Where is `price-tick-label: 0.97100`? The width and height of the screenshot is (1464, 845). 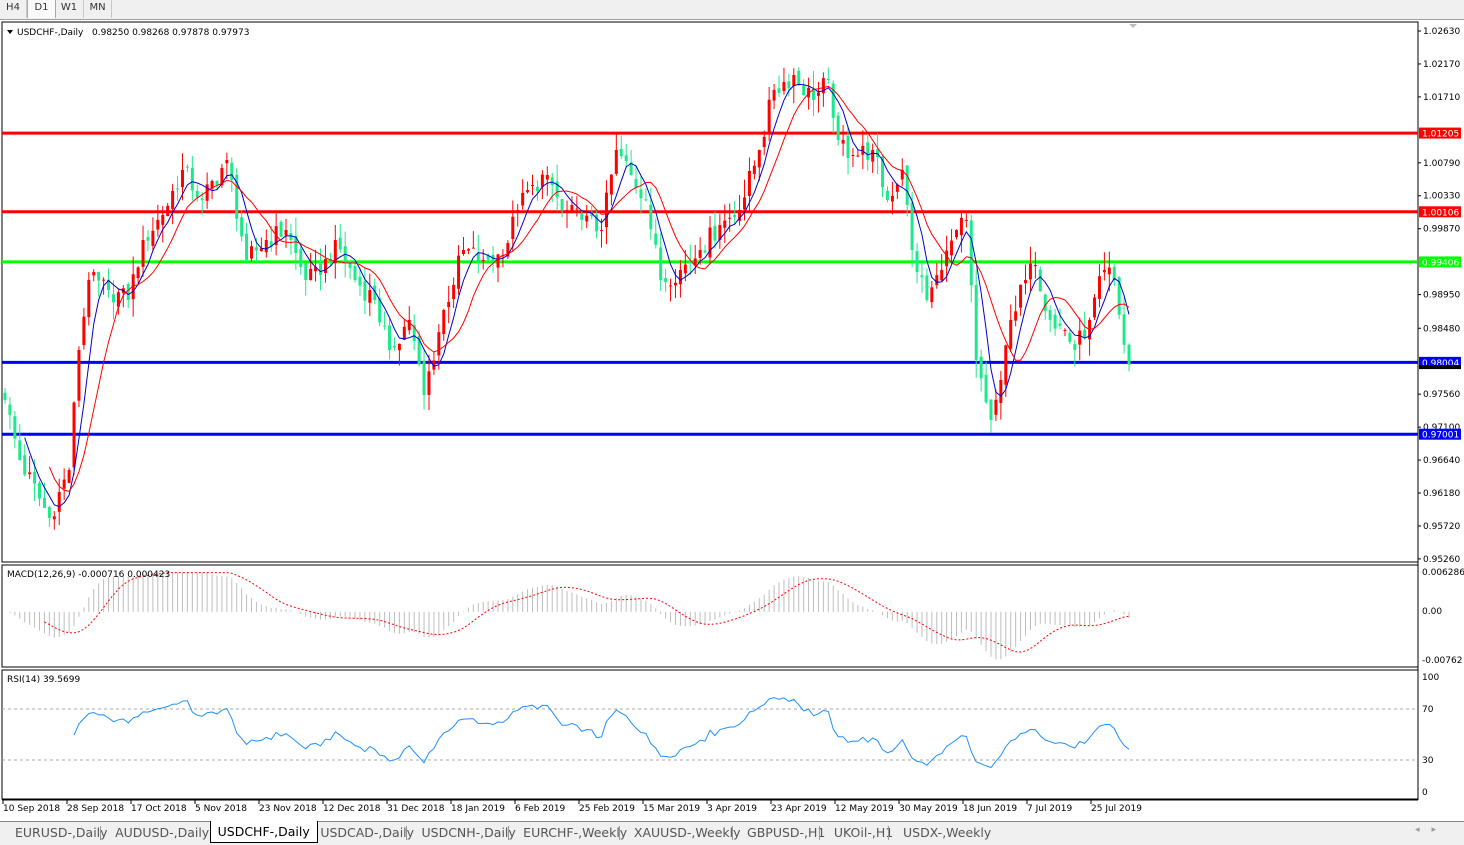
price-tick-label: 0.97100 is located at coordinates (1441, 428).